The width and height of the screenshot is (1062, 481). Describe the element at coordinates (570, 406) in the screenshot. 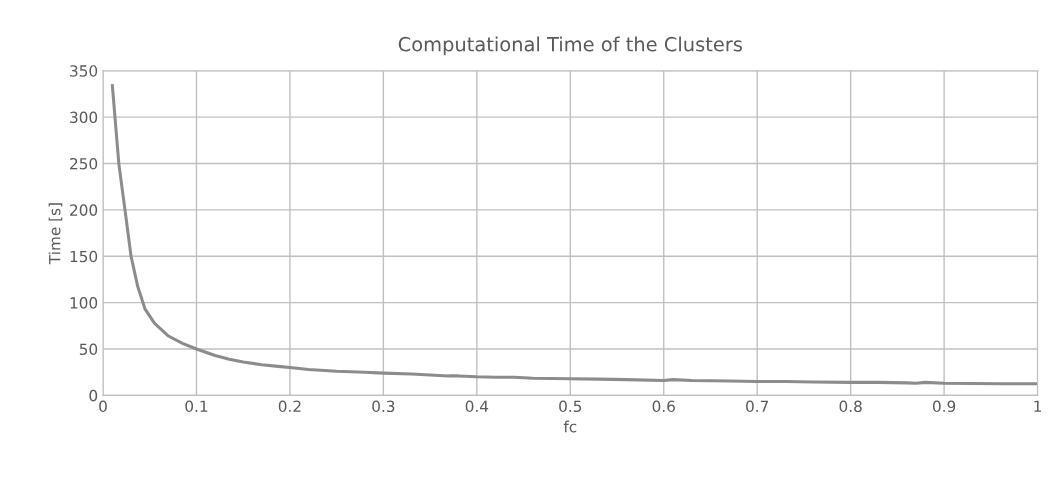

I see `x-tick-label: 0.5` at that location.